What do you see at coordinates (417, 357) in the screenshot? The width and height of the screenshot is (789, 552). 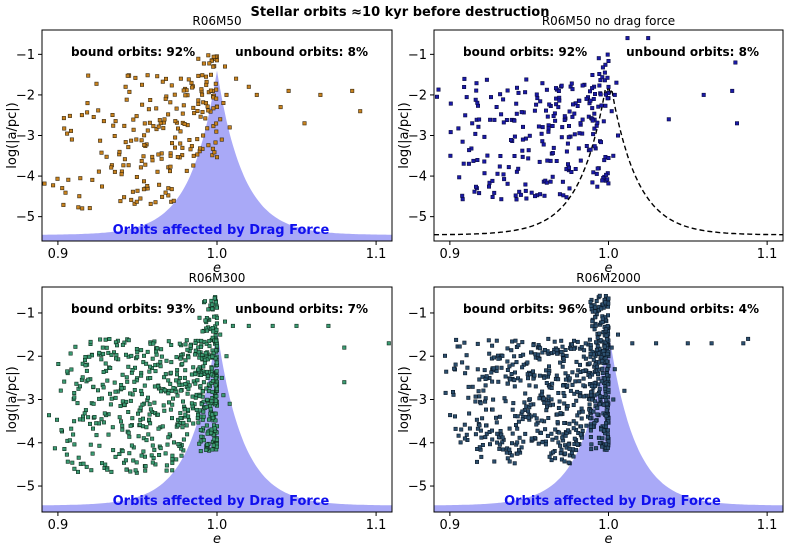 I see `y-tick-label: −2` at bounding box center [417, 357].